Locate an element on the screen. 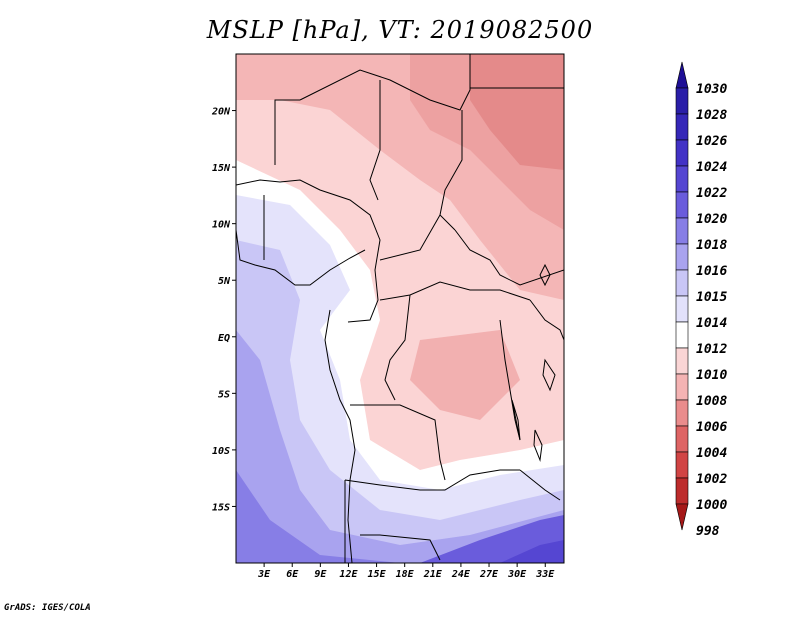 The height and width of the screenshot is (618, 800). border-mozambique is located at coordinates (540, 485).